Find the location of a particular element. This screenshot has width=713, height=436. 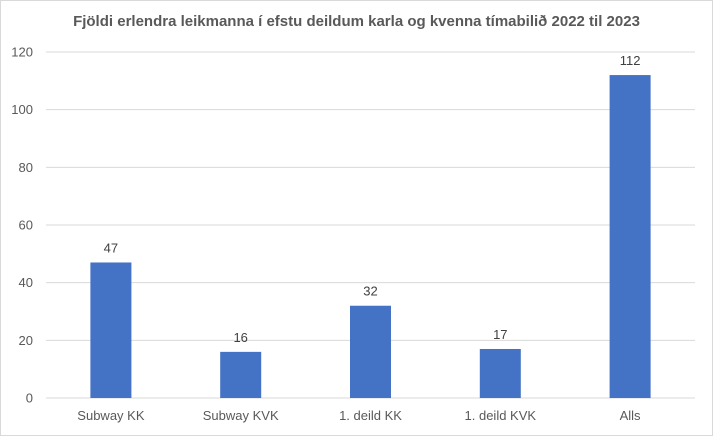

x-tick-label: Subway KK is located at coordinates (111, 415).